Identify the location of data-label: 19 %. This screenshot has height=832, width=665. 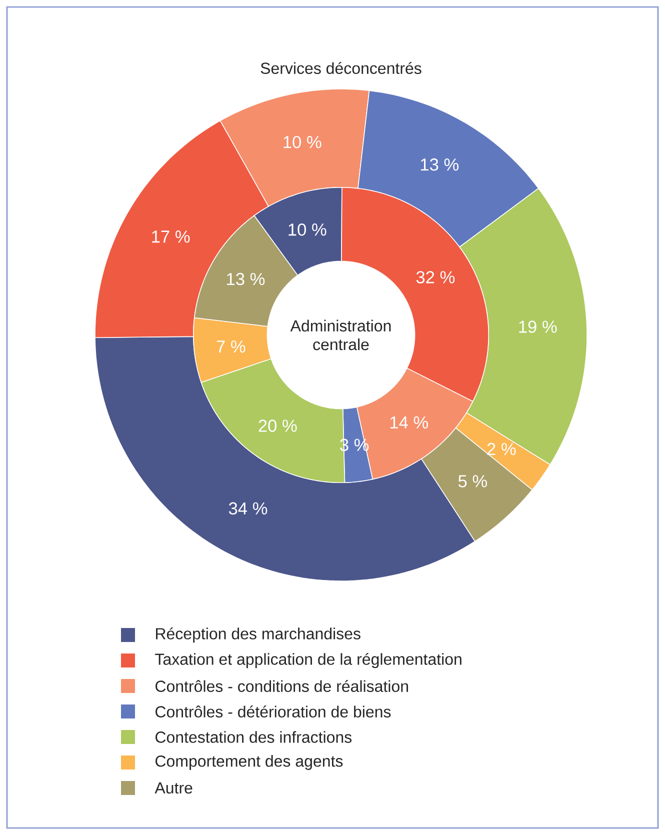
(538, 326).